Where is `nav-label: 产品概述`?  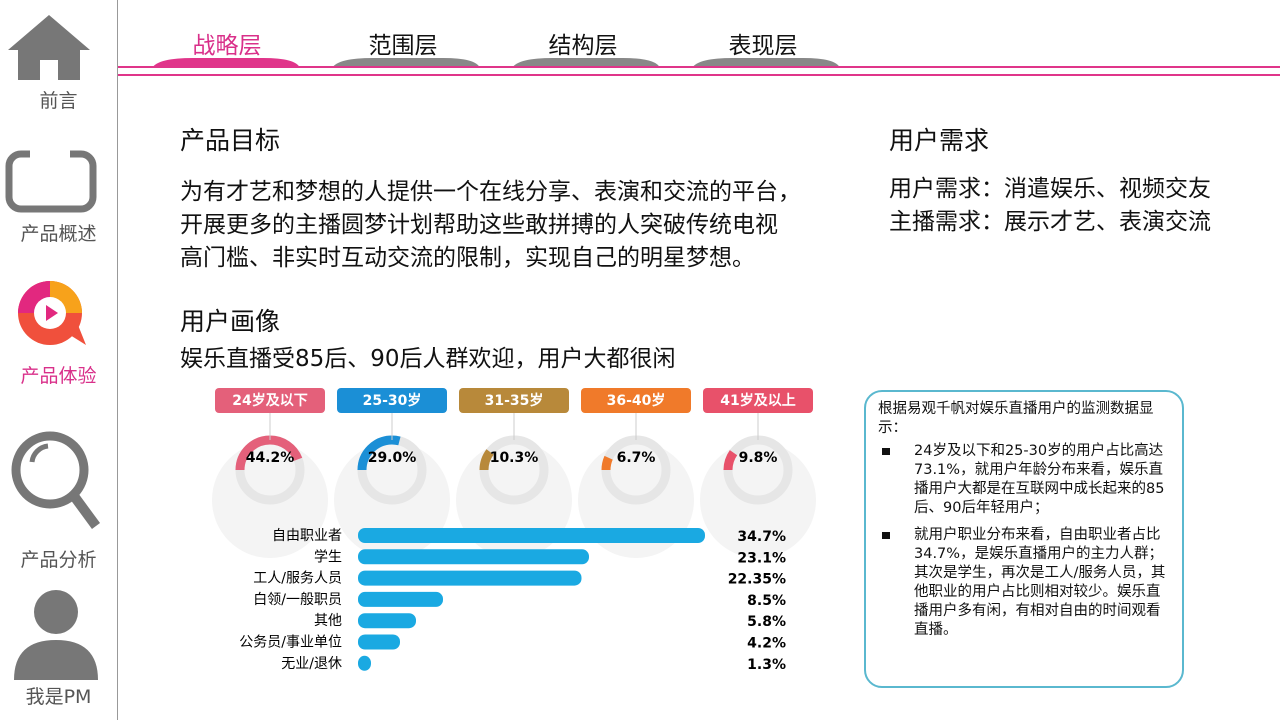
nav-label: 产品概述 is located at coordinates (58, 234).